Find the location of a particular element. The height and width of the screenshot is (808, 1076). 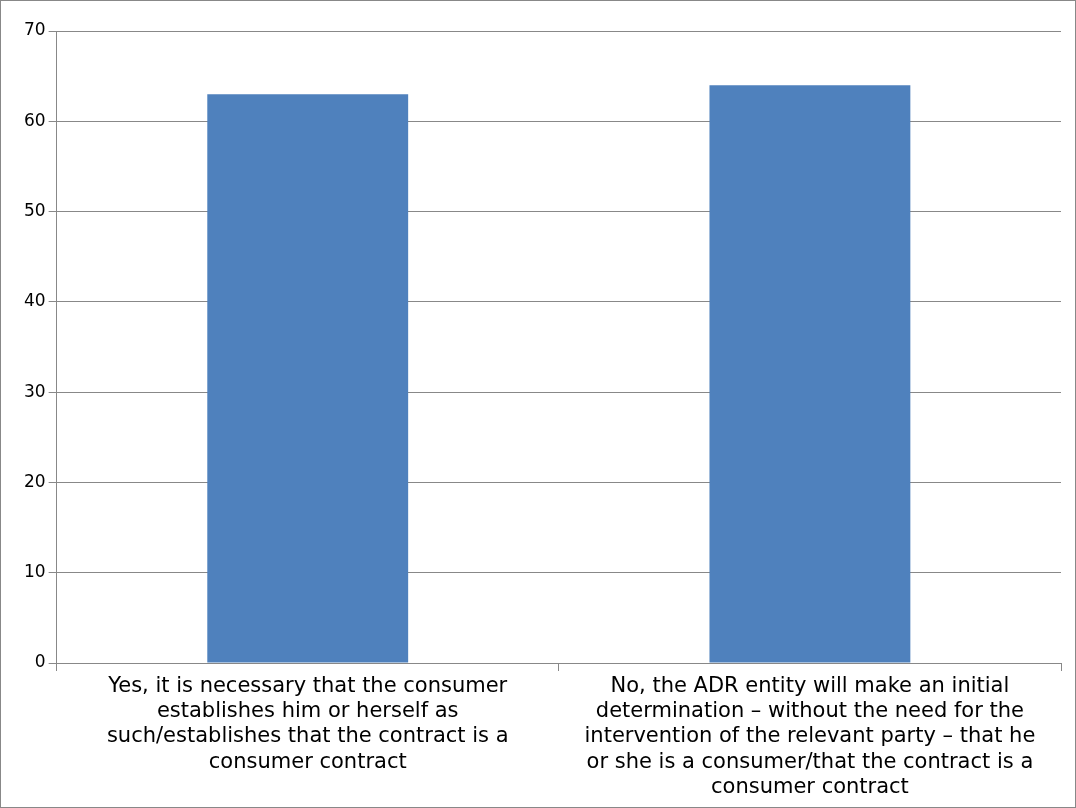

y-tick-label: 0 is located at coordinates (40, 661).